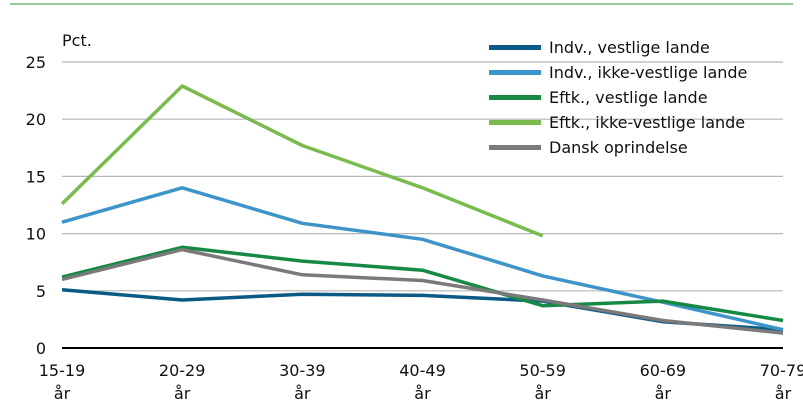  I want to click on y-unit-label: Pct., so click(77, 40).